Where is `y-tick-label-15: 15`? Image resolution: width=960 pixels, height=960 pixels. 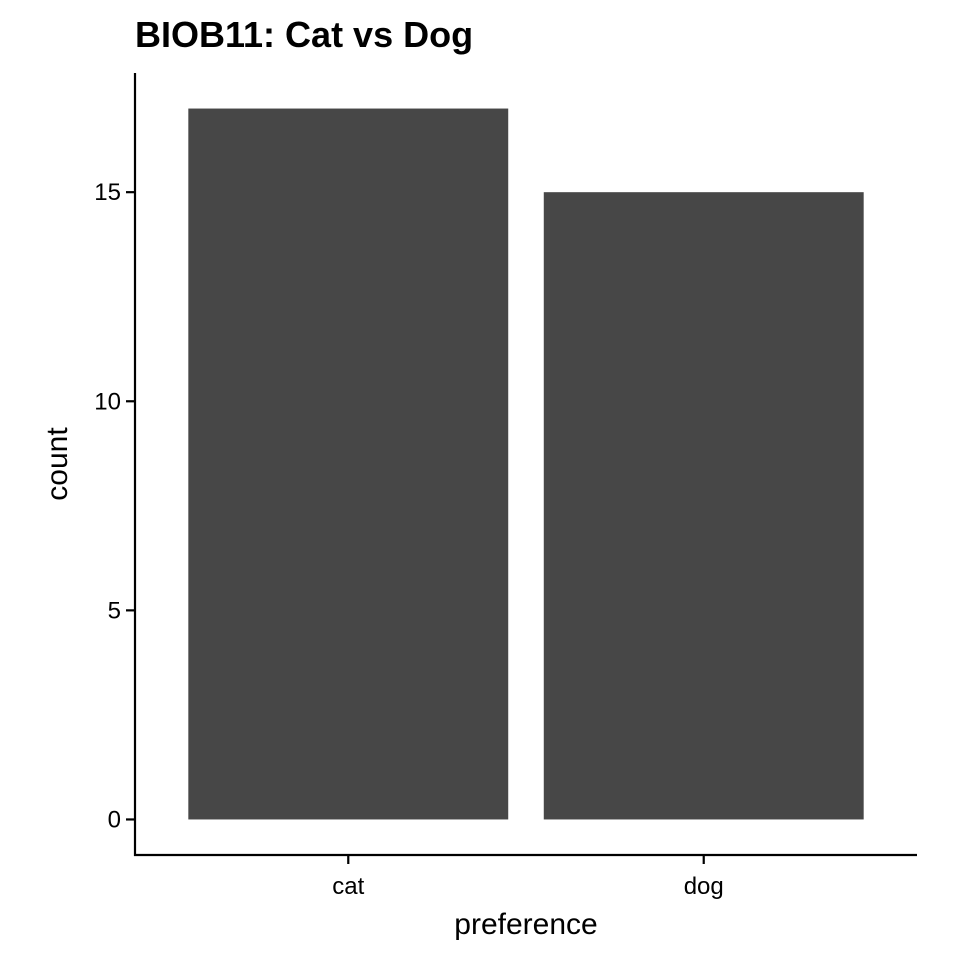 y-tick-label-15: 15 is located at coordinates (107, 192).